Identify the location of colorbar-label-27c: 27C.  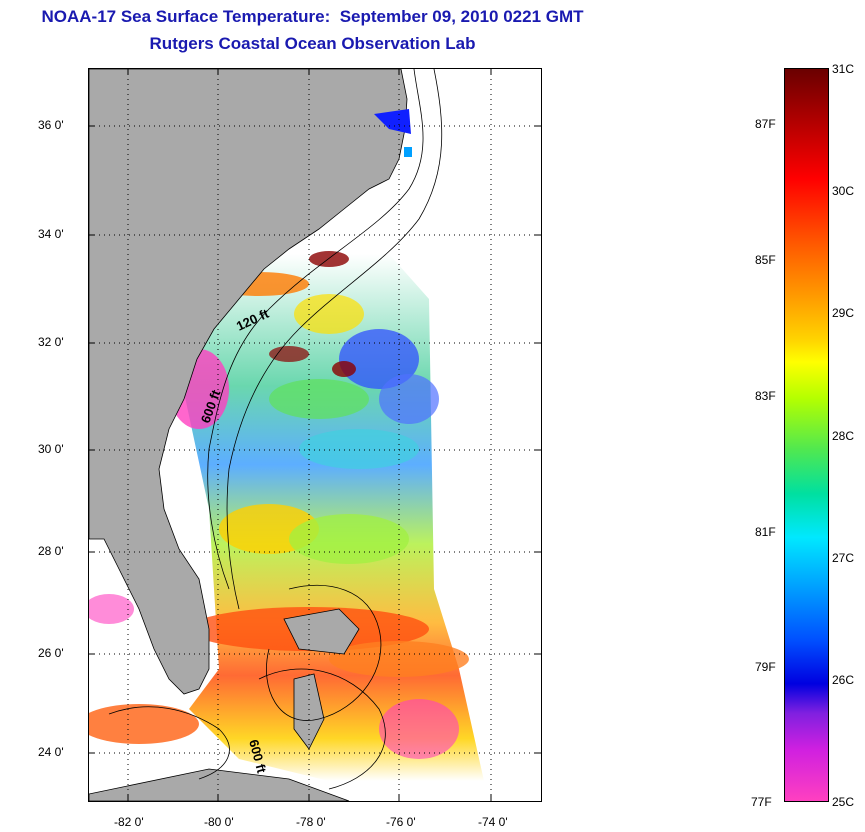
(843, 558).